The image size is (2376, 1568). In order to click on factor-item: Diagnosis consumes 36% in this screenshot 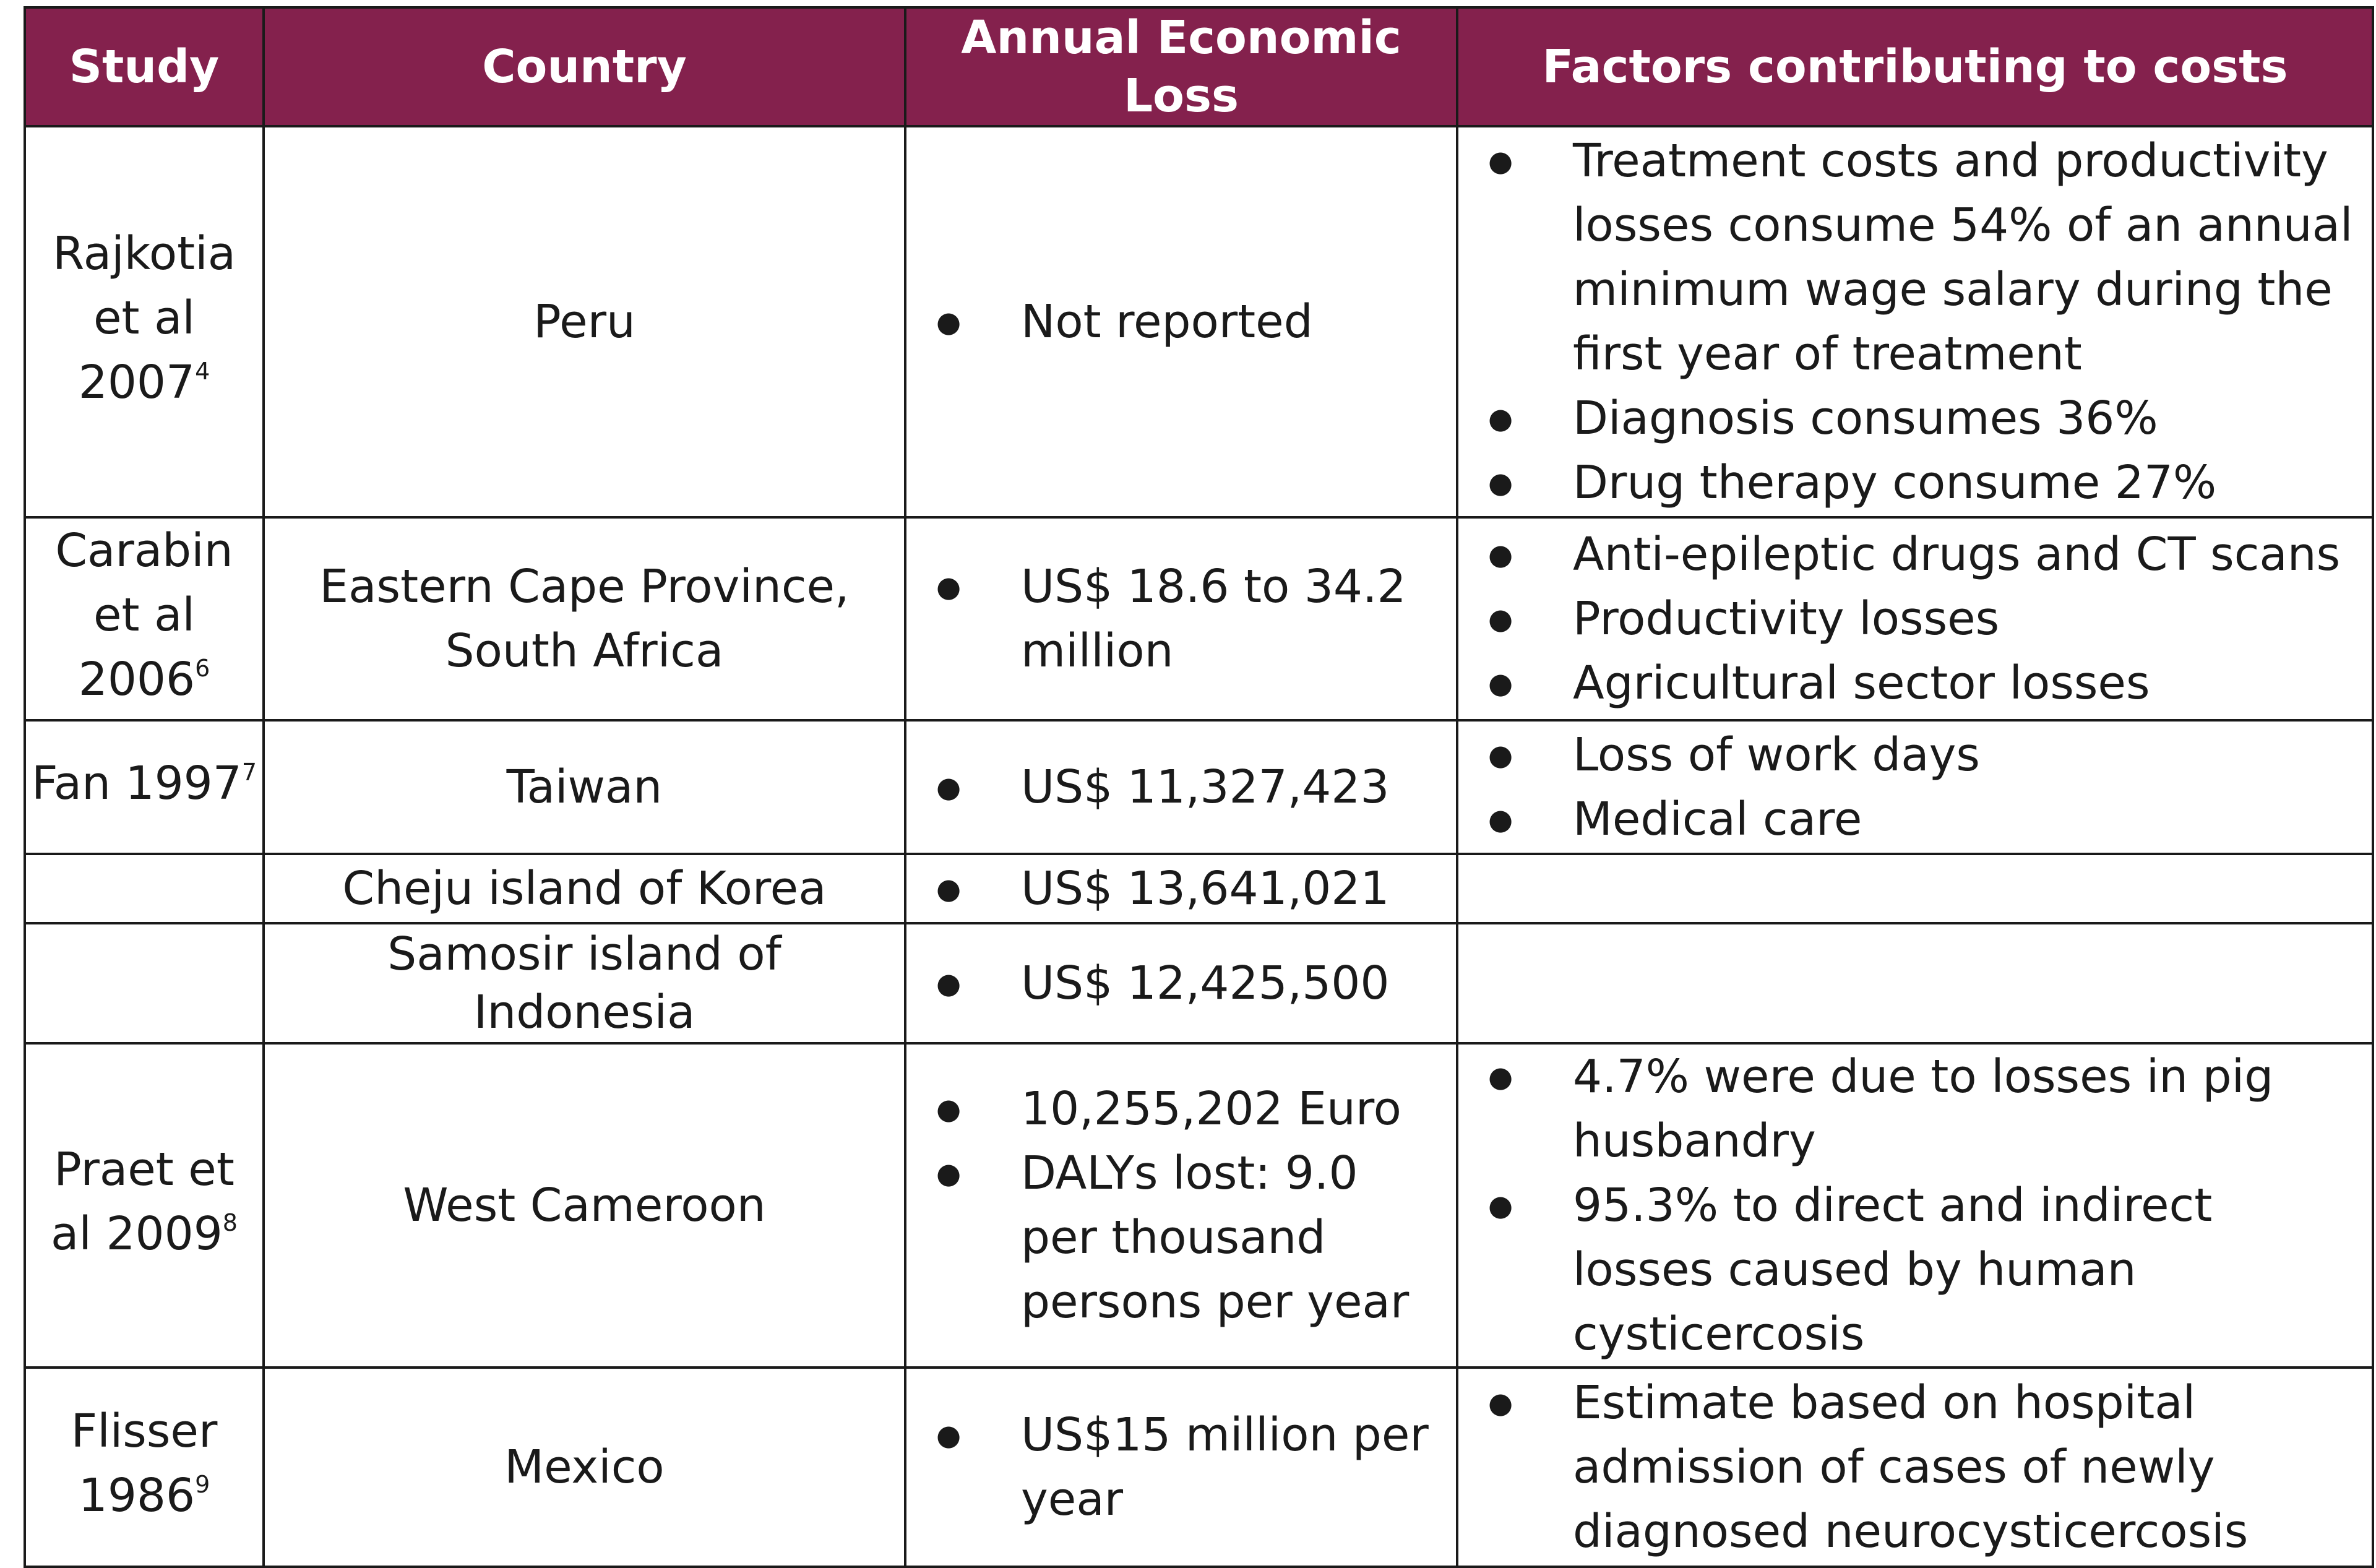, I will do `click(1908, 418)`.